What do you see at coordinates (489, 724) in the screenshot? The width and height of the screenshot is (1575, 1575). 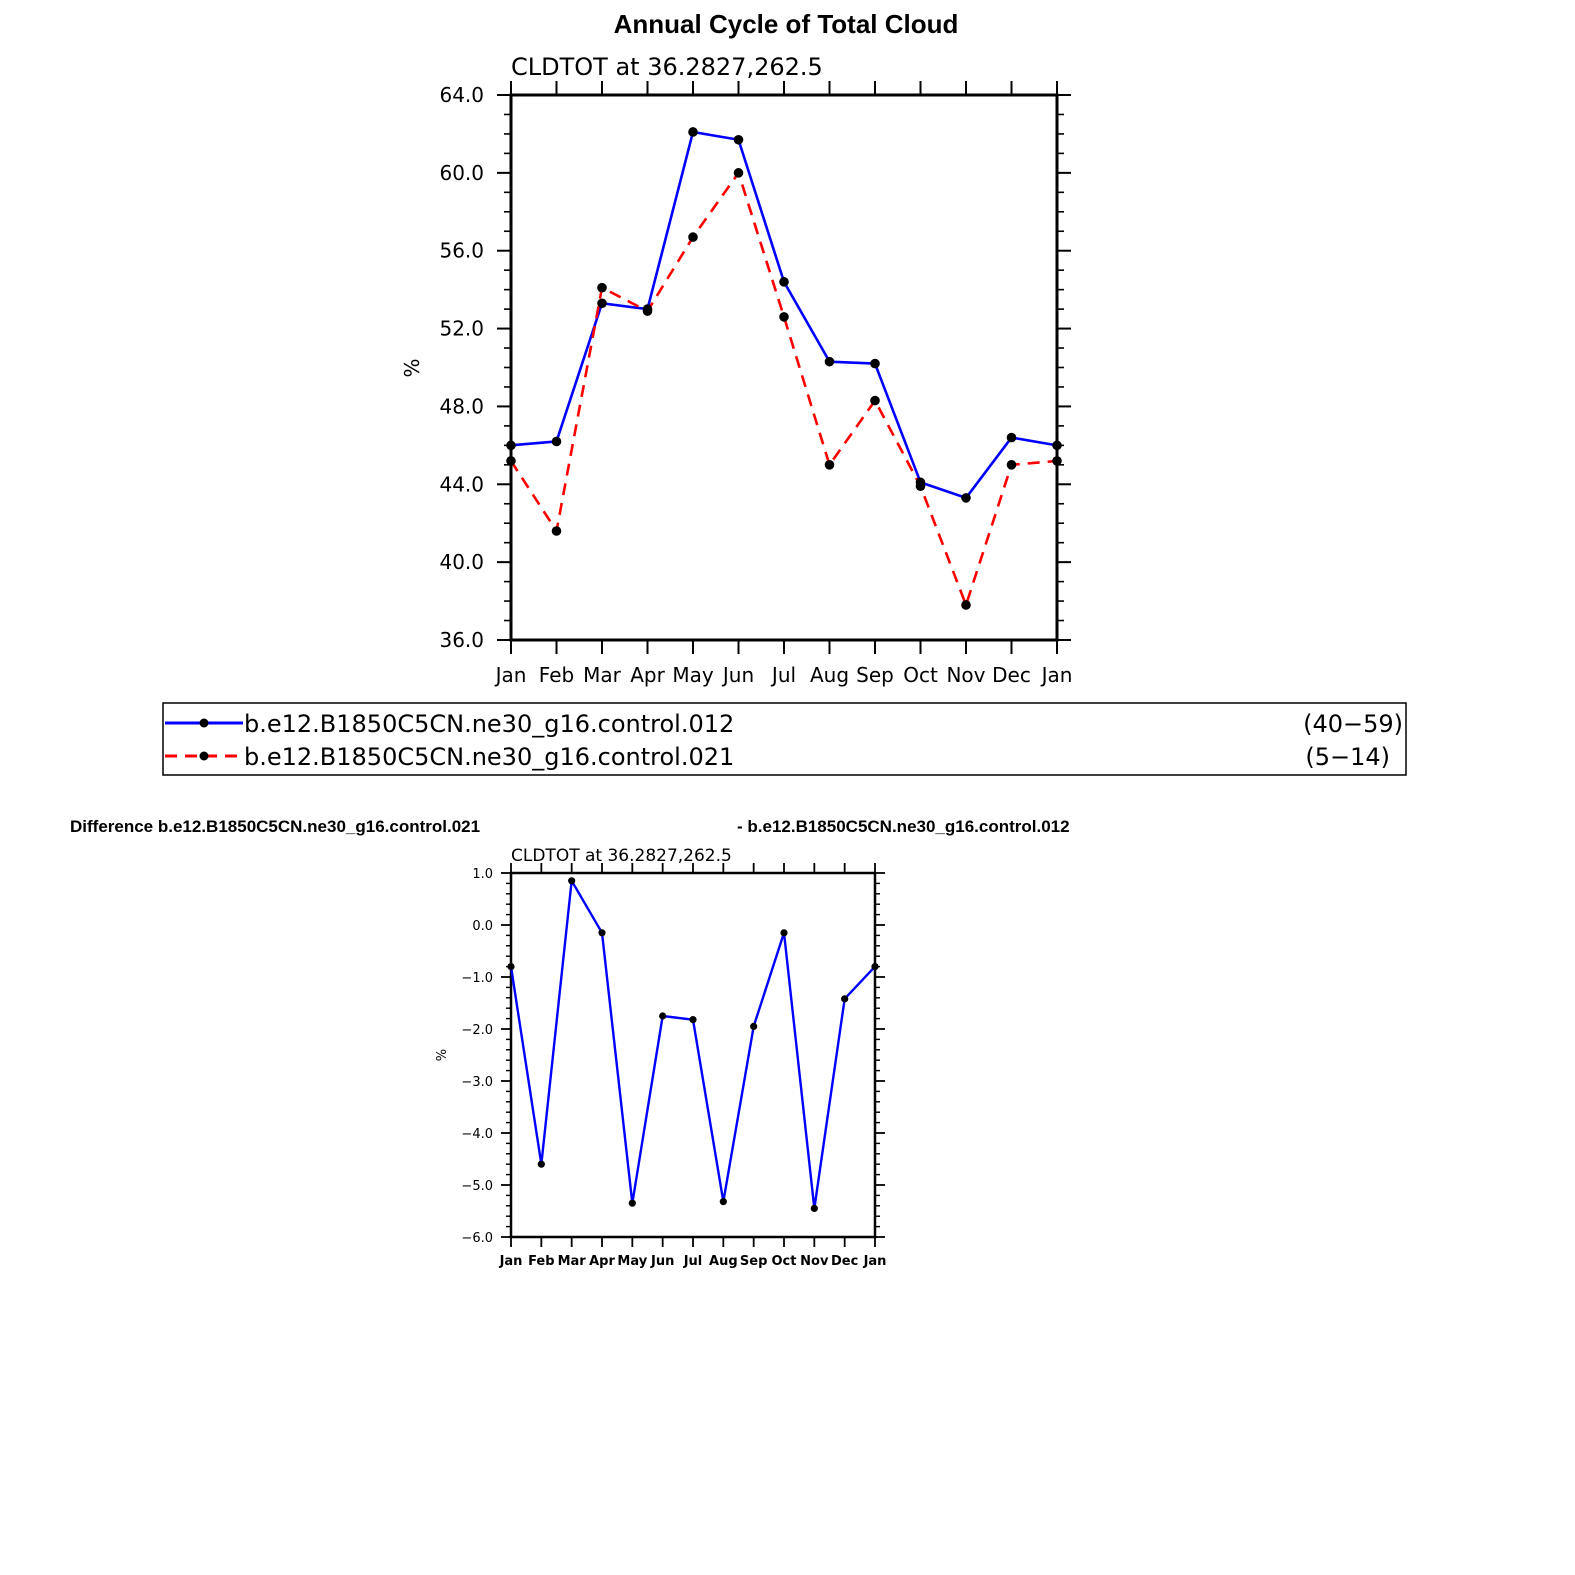 I see `legend-label-1: b.e12.B1850C5CN.ne30_g16.control.012` at bounding box center [489, 724].